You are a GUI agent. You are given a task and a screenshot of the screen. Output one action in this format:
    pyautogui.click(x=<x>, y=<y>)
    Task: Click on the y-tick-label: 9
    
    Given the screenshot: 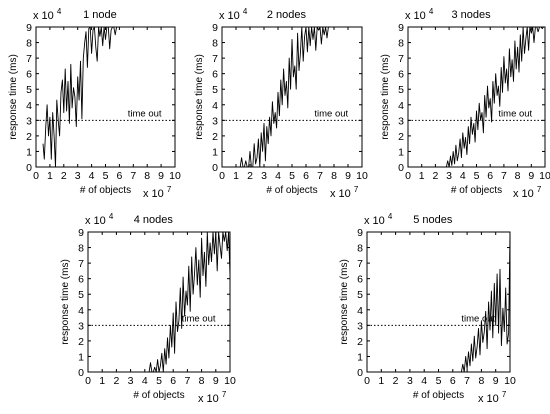 What is the action you would take?
    pyautogui.click(x=81, y=233)
    